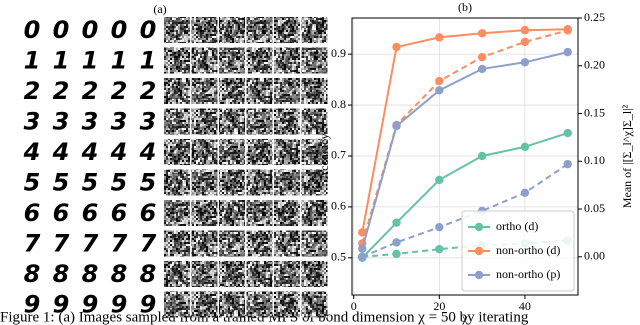  What do you see at coordinates (324, 157) in the screenshot?
I see `y-axis-label: Accuracy` at bounding box center [324, 157].